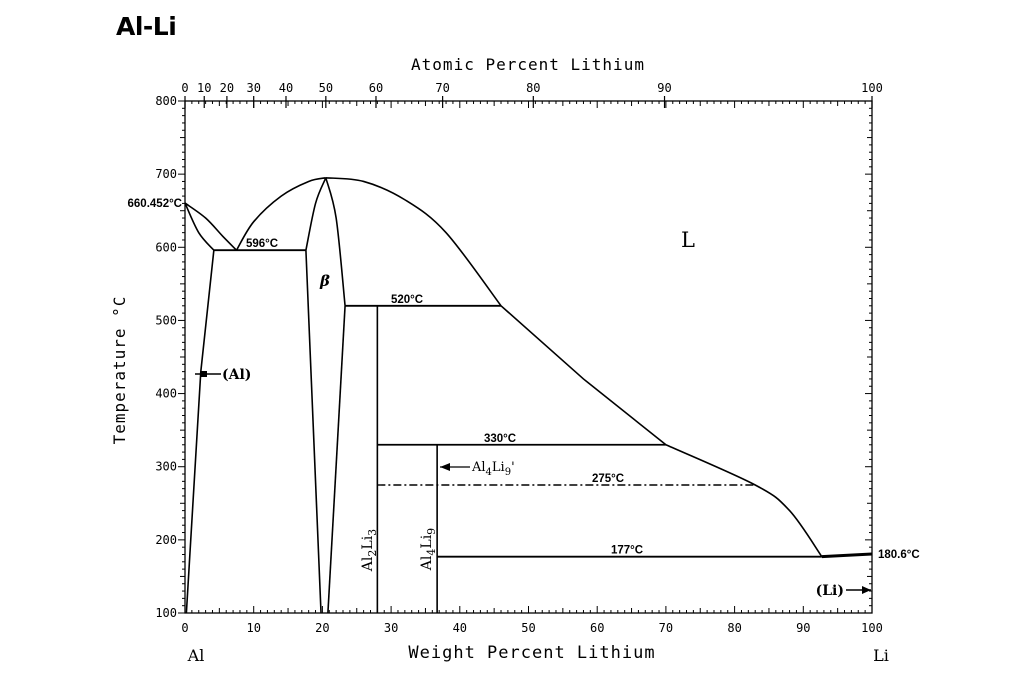 The width and height of the screenshot is (1024, 685). I want to click on y-tick-label: 100, so click(166, 613).